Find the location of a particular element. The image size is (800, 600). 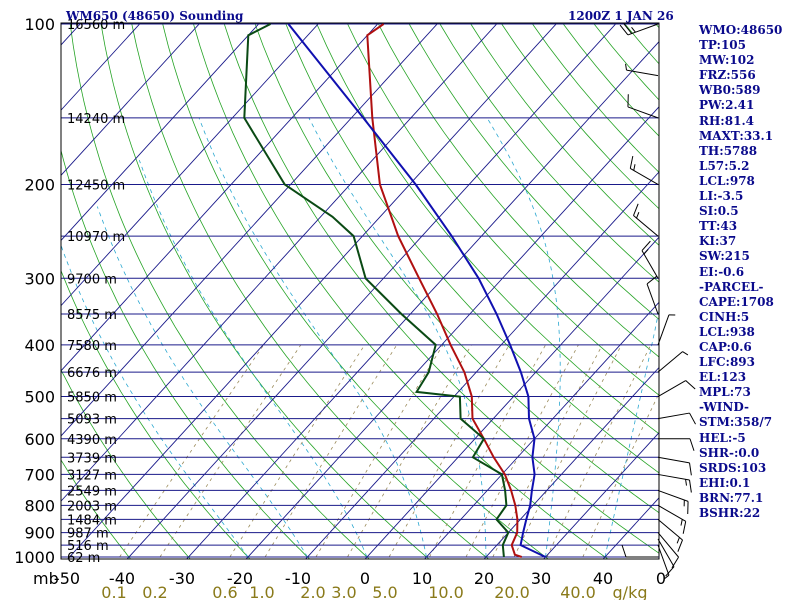

index-entry: WB0:589 is located at coordinates (730, 90).